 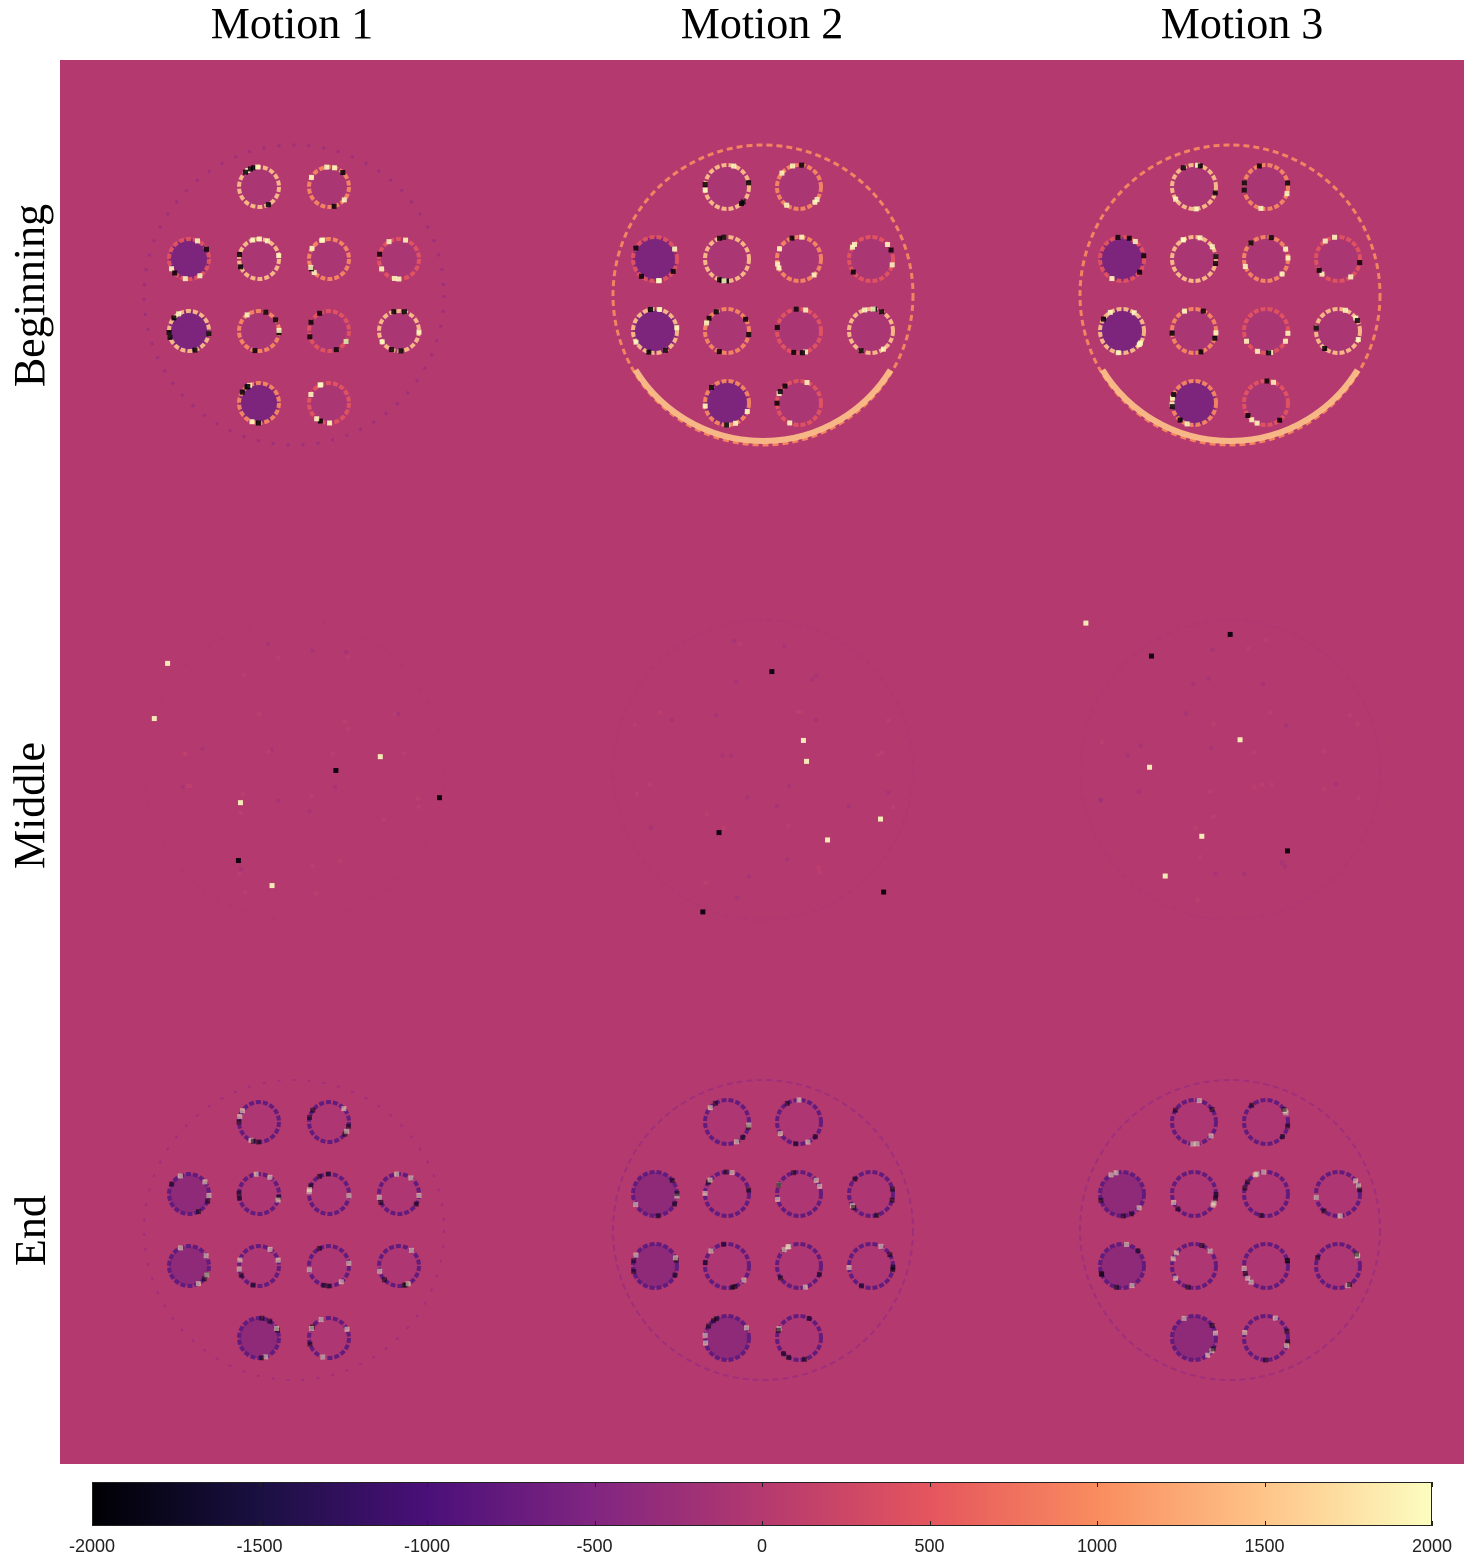 I want to click on colorbar-tick-label: 1000, so click(x=1097, y=1546).